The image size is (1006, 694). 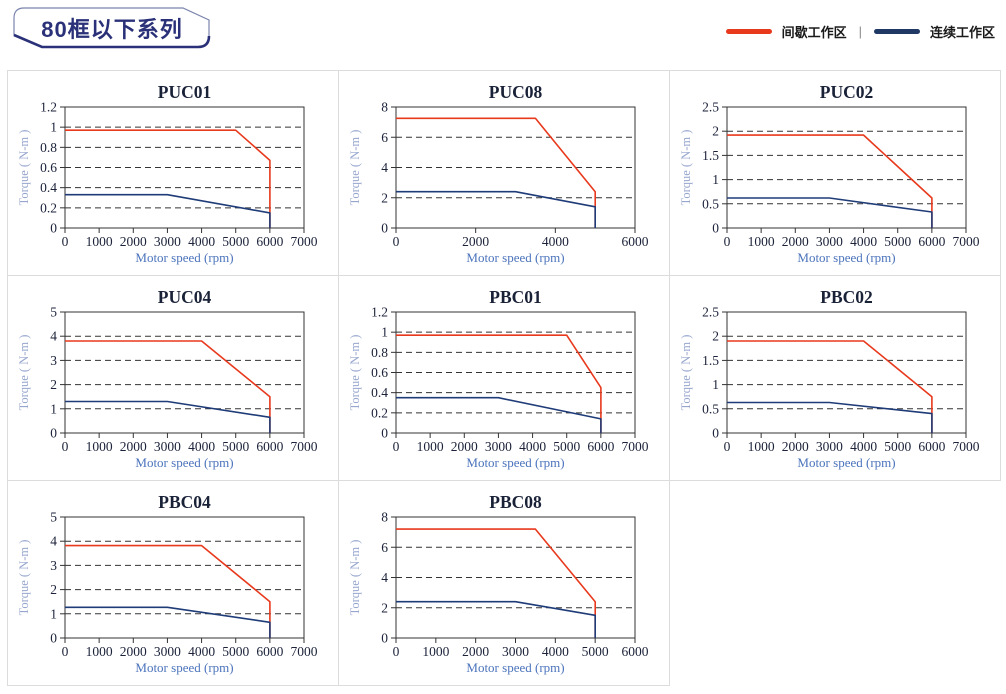 I want to click on svg-text: 6, so click(x=384, y=547).